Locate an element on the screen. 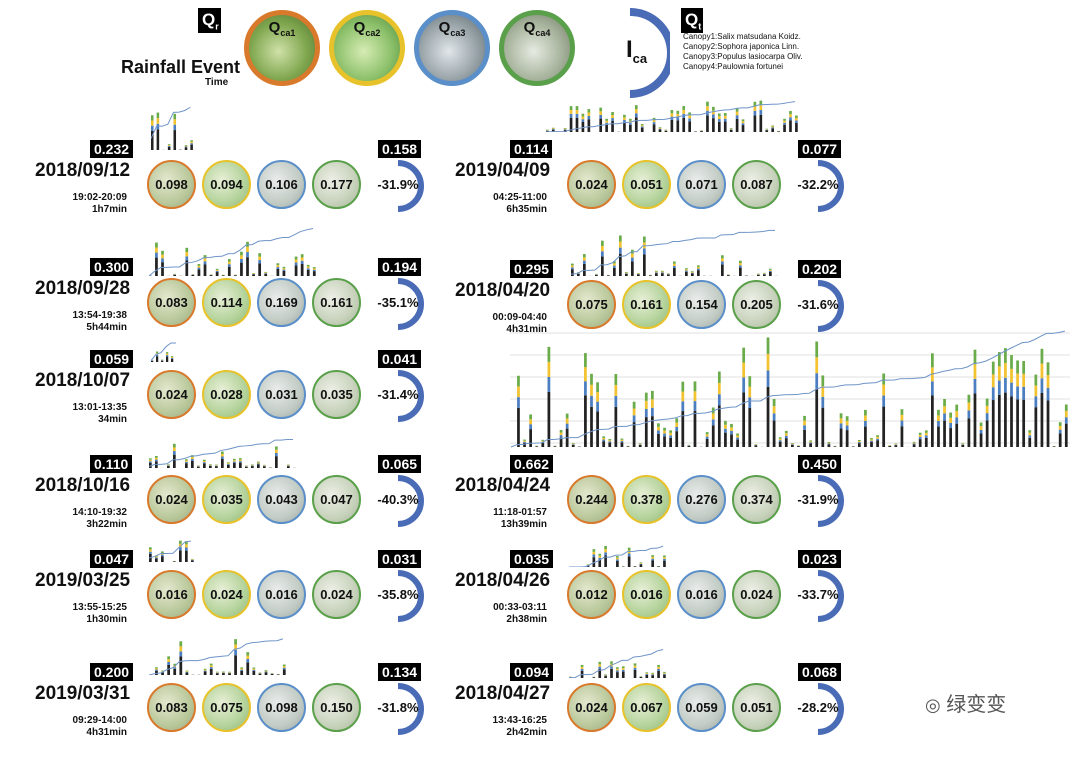 The width and height of the screenshot is (1080, 763). canopy3-value-circle: 0.031 is located at coordinates (281, 394).